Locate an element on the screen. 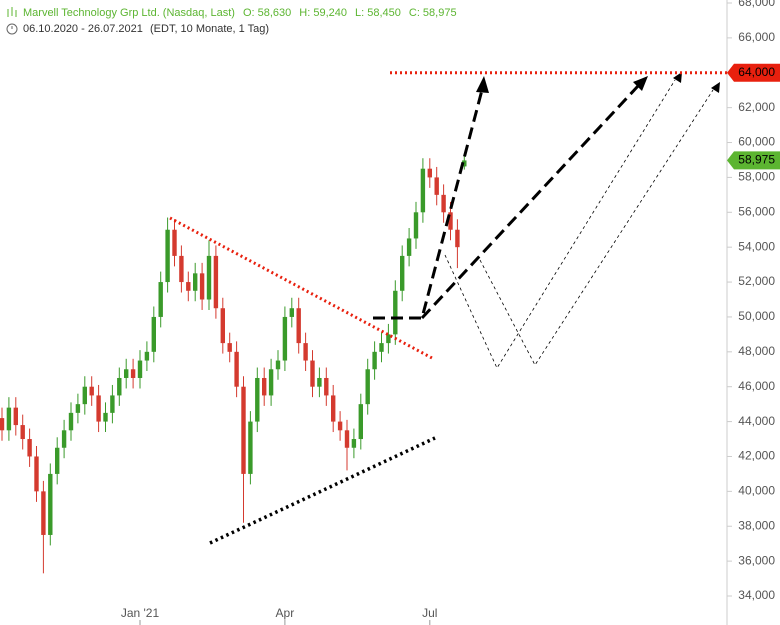 This screenshot has height=625, width=780. y-tick-label: 58,000 is located at coordinates (756, 177).